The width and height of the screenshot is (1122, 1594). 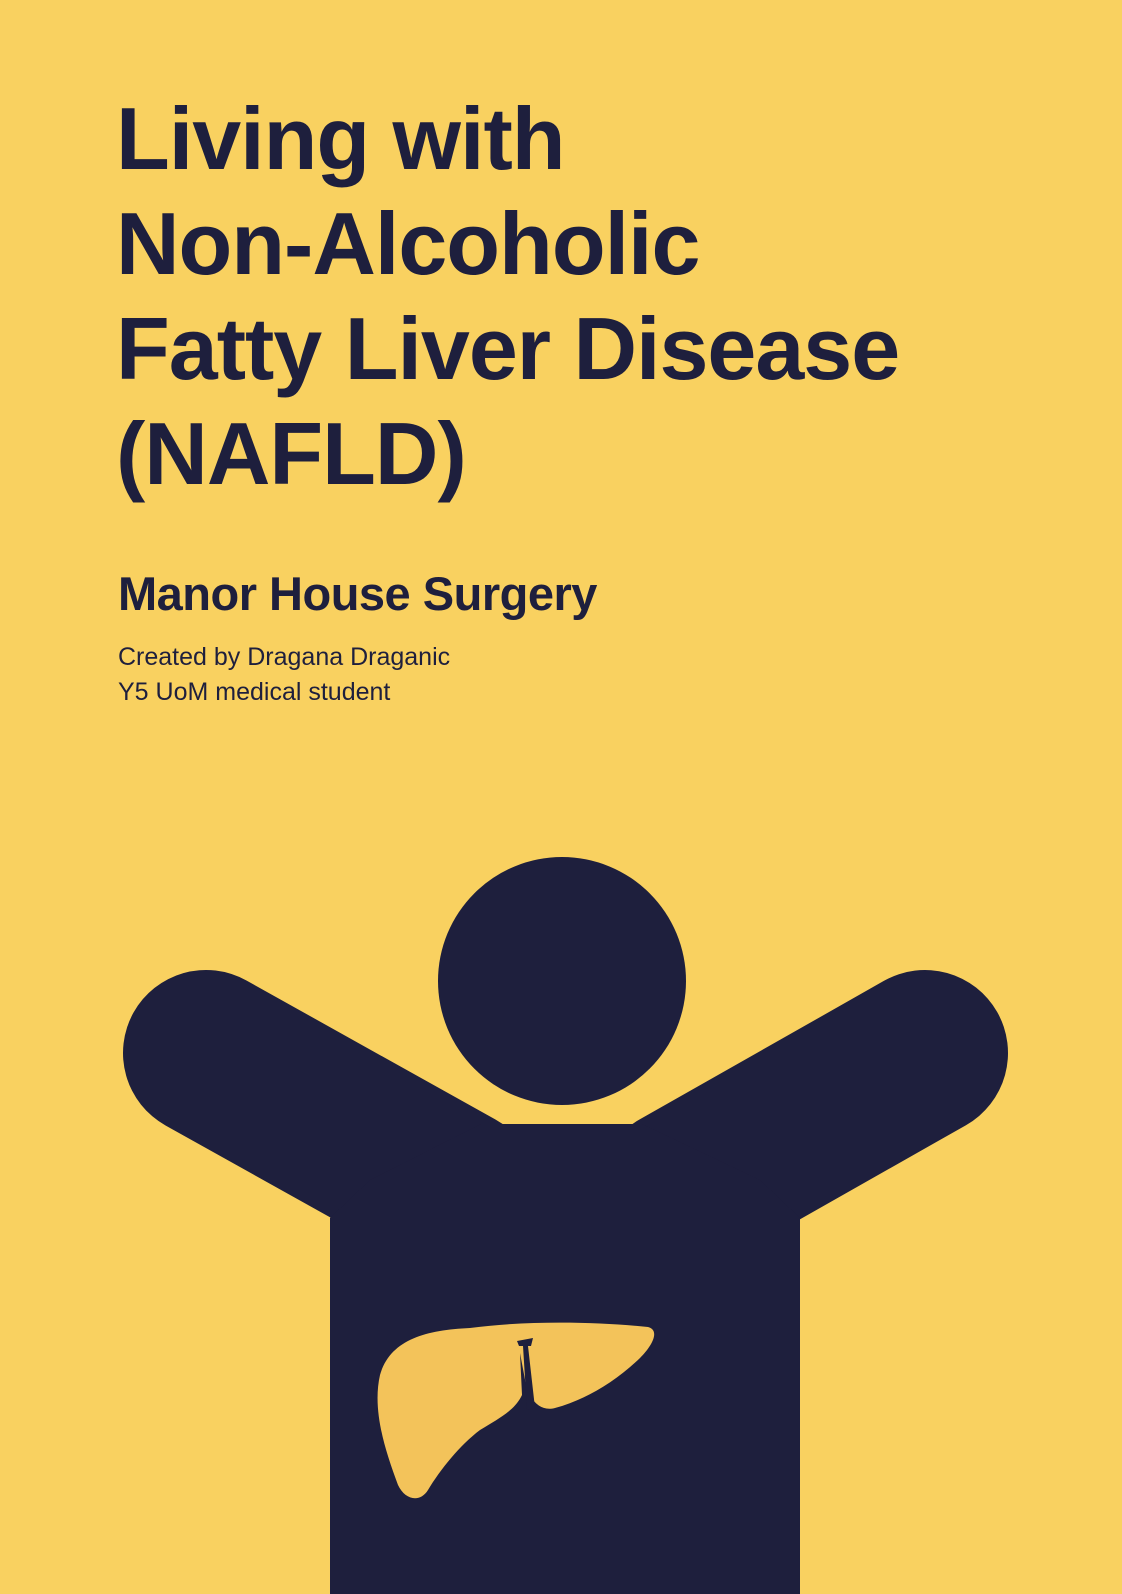 What do you see at coordinates (284, 657) in the screenshot?
I see `author-line: Created by Dragana Draganic` at bounding box center [284, 657].